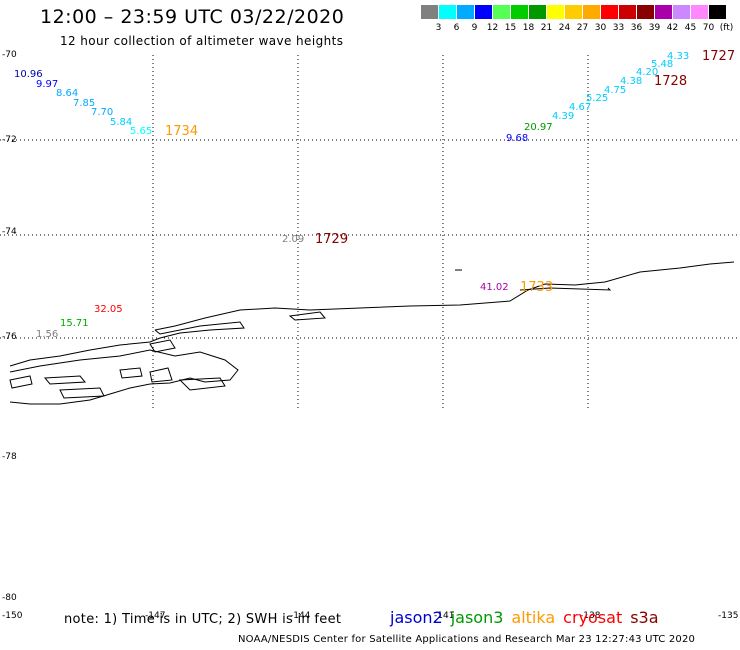 Image resolution: width=740 pixels, height=650 pixels. I want to click on wave-height-value: 4.75, so click(615, 90).